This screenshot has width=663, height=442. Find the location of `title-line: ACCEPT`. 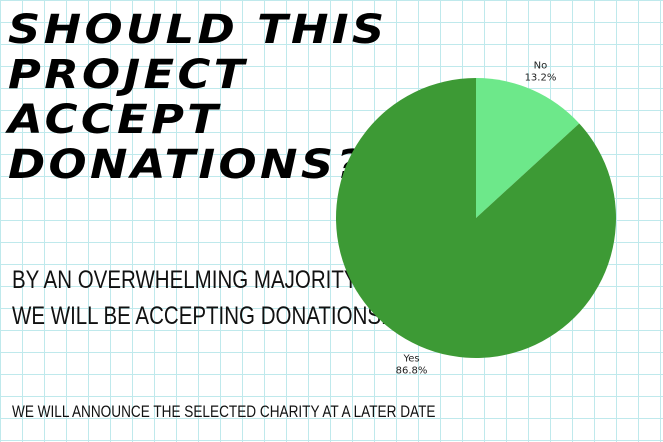

title-line: ACCEPT is located at coordinates (115, 120).